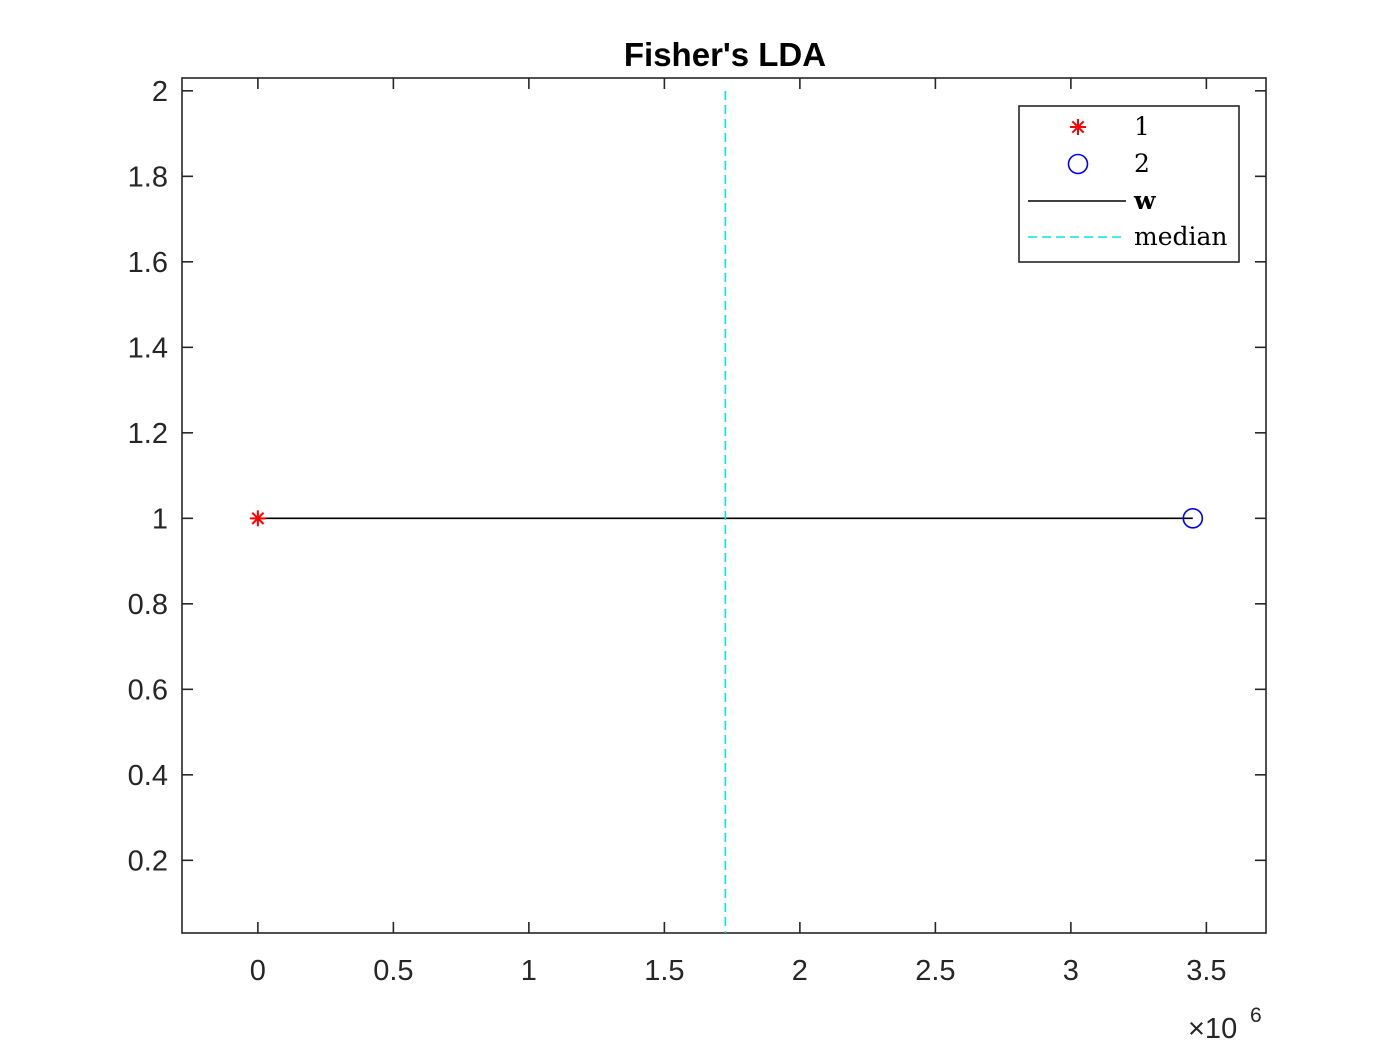  I want to click on x-tick-label: 2, so click(800, 971).